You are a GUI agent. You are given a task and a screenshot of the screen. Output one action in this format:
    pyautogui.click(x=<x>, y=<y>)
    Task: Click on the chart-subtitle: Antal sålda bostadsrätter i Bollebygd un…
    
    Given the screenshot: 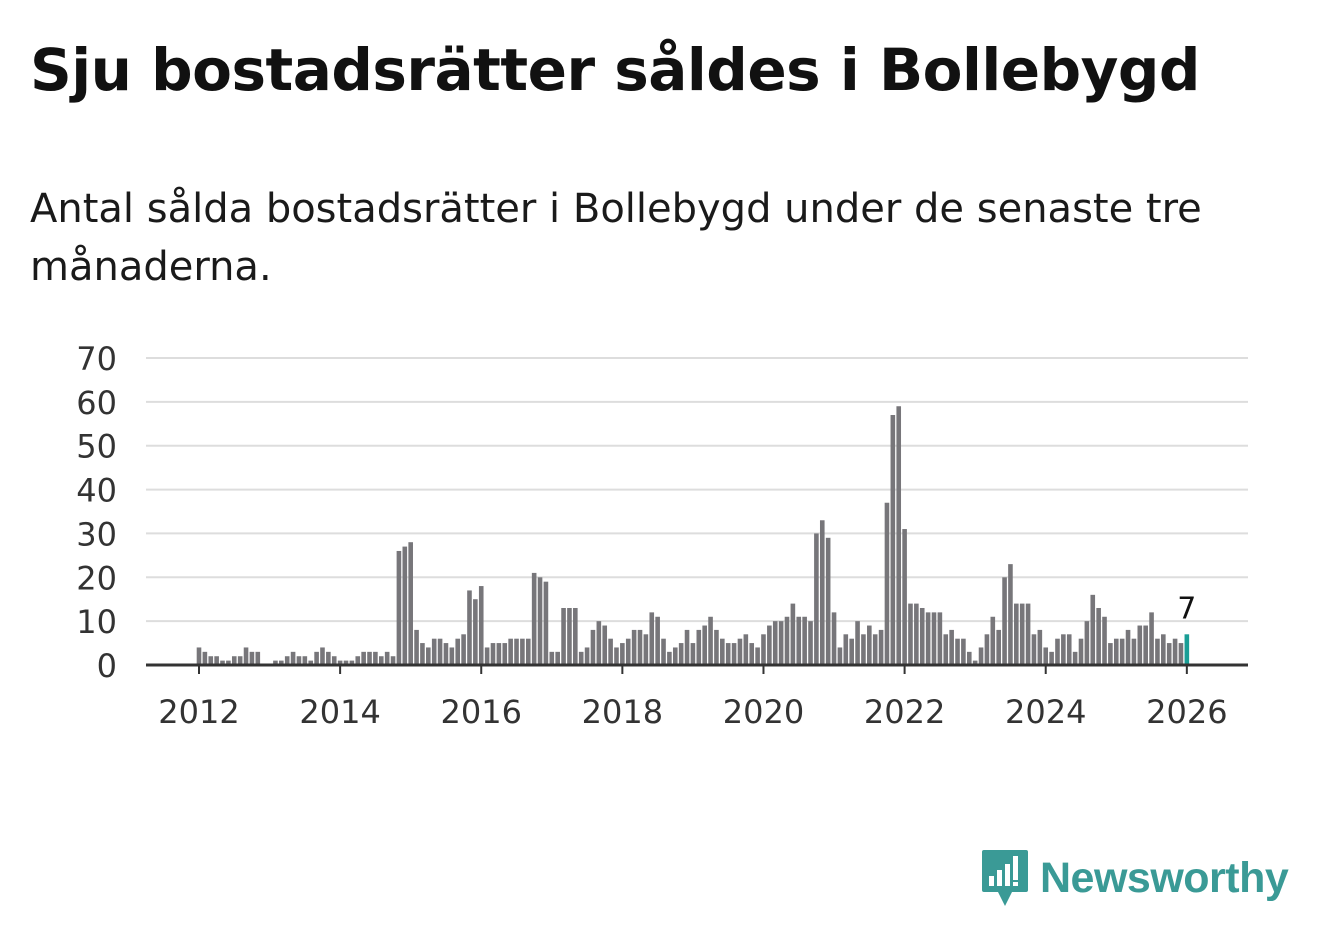 What is the action you would take?
    pyautogui.click(x=616, y=238)
    